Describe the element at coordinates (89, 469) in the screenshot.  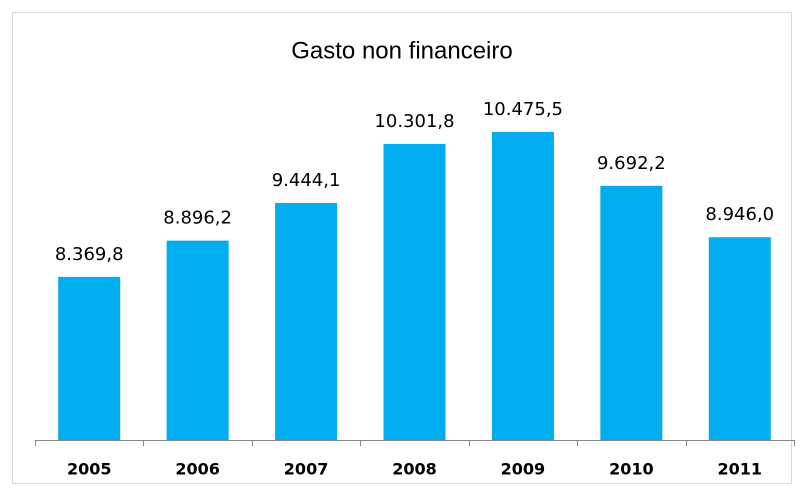
I see `x-tick-label: 2005` at that location.